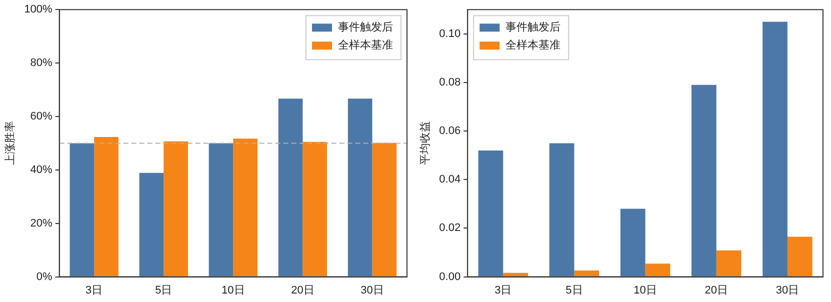 This screenshot has width=831, height=302. Describe the element at coordinates (450, 276) in the screenshot. I see `y-tick-label: 0.00` at that location.